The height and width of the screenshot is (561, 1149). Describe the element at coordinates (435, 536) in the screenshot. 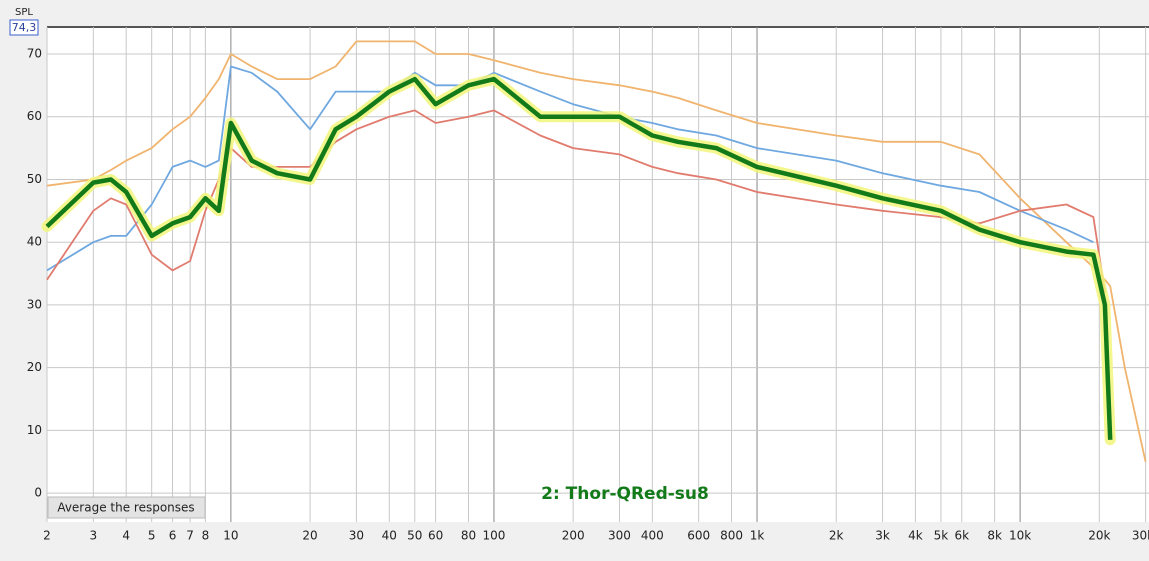

I see `x-tick-label: 60` at that location.